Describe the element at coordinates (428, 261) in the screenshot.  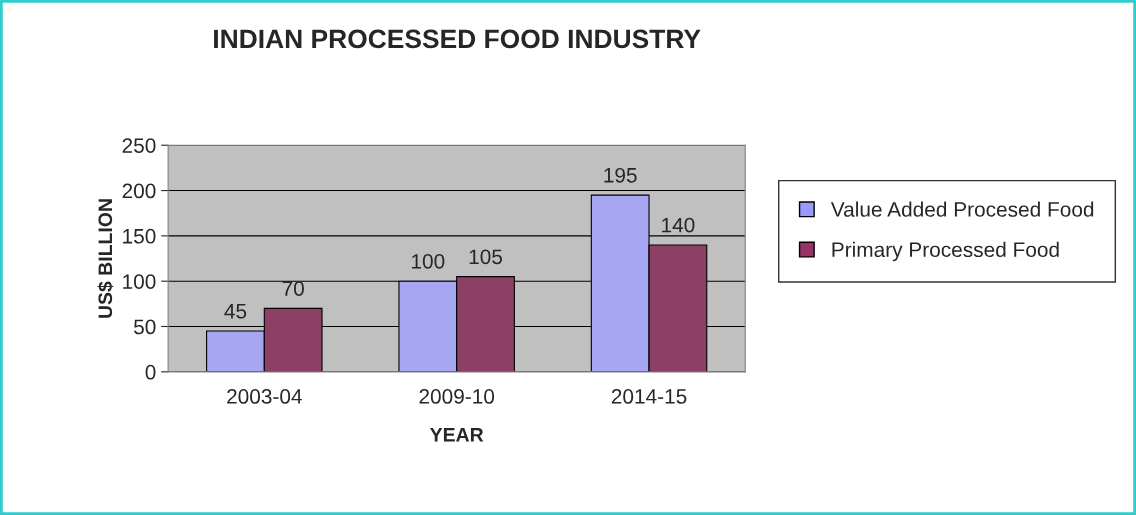
I see `data-label: 100` at that location.